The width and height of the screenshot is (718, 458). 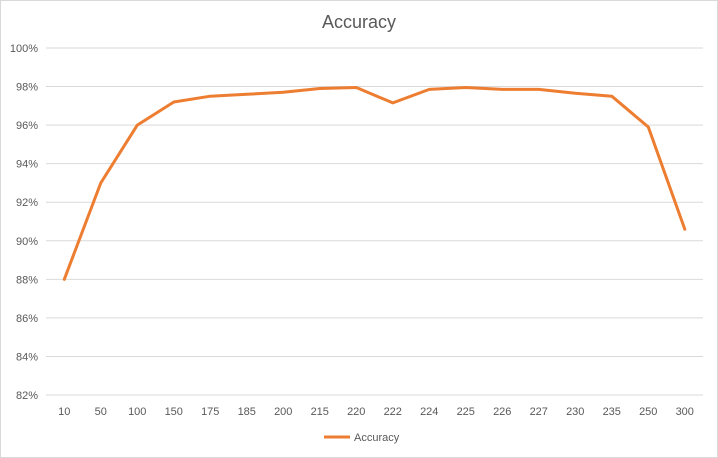 I want to click on x-tick-label: 235, so click(x=612, y=412).